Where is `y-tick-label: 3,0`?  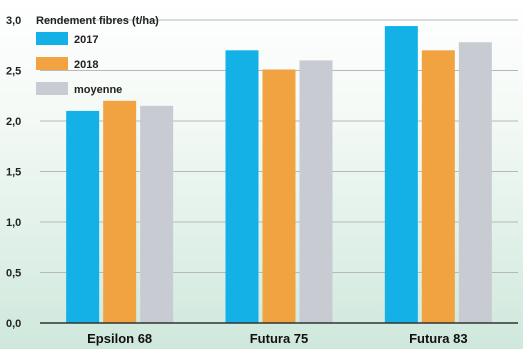
y-tick-label: 3,0 is located at coordinates (13, 21).